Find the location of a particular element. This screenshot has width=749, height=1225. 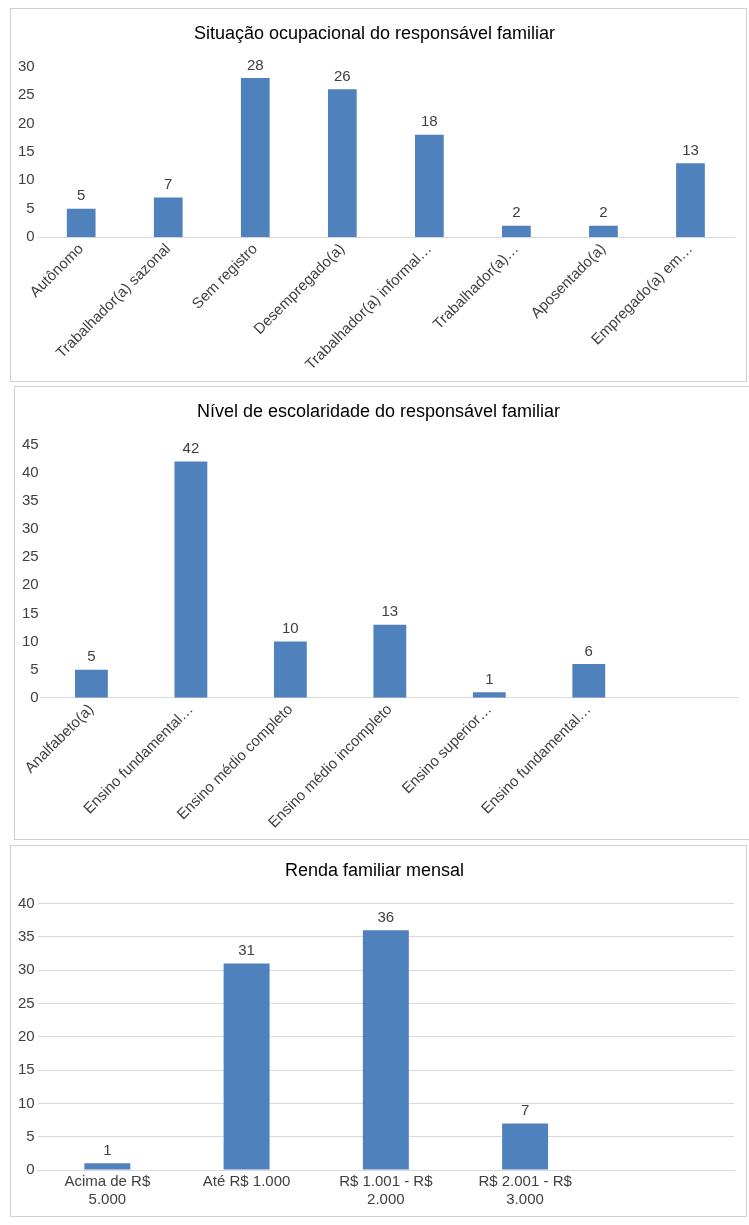

data-label: 42 is located at coordinates (191, 448).